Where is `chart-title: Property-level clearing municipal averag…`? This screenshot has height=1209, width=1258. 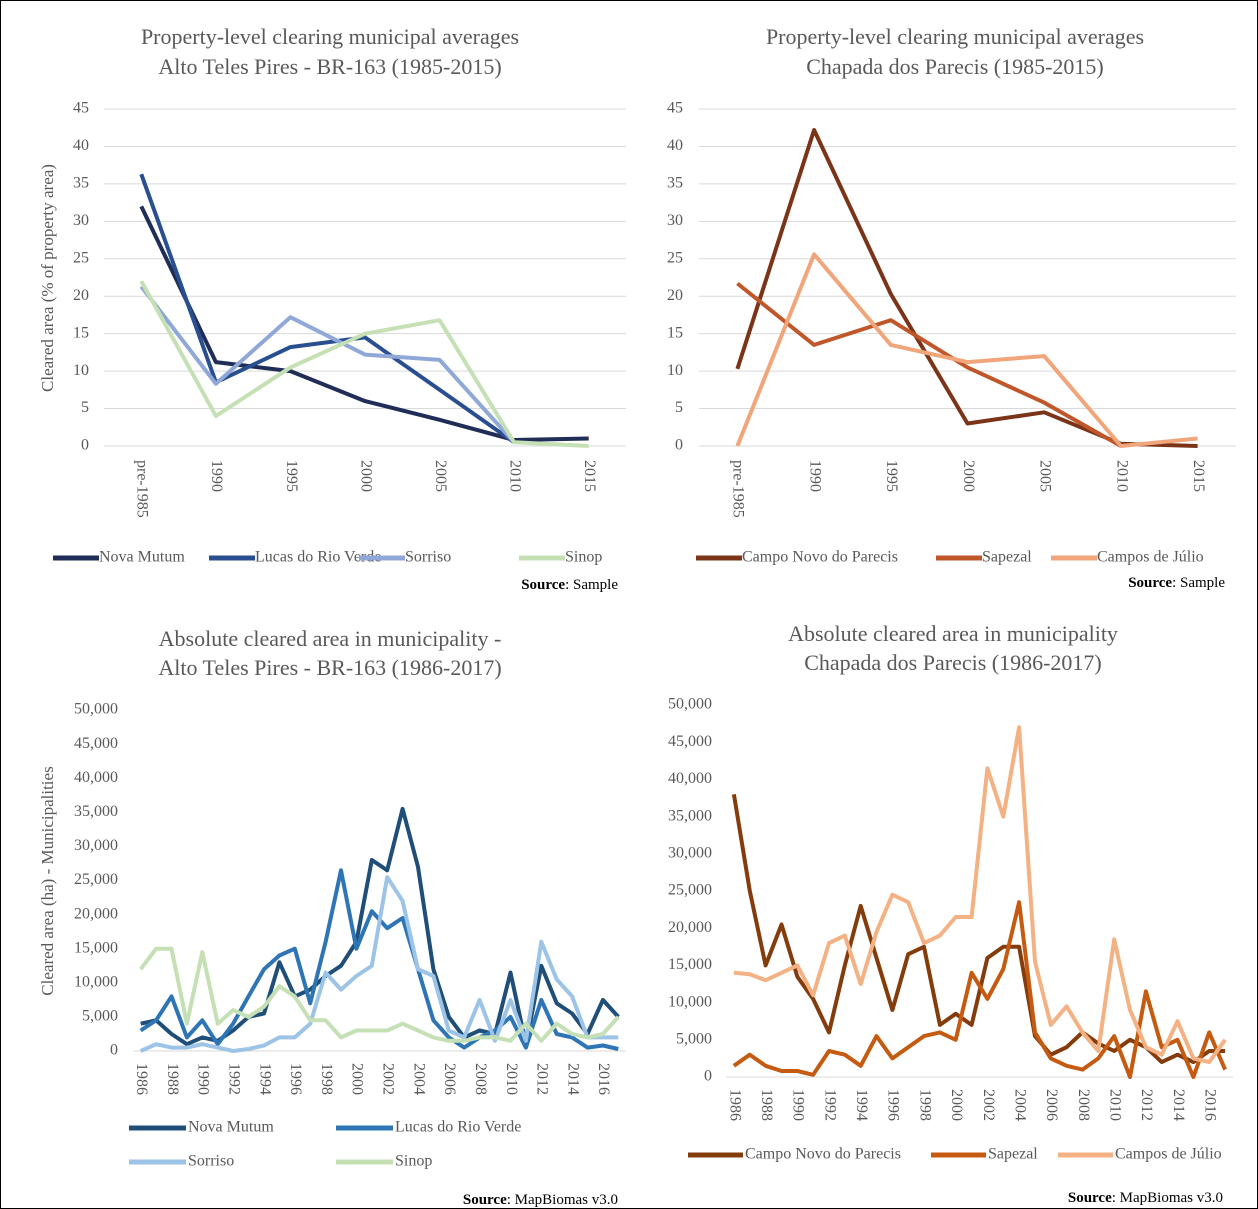 chart-title: Property-level clearing municipal averag… is located at coordinates (955, 36).